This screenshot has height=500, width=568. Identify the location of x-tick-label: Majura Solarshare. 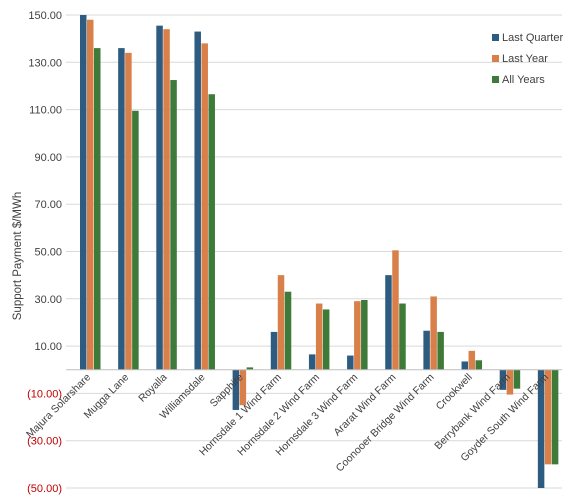
(58, 405).